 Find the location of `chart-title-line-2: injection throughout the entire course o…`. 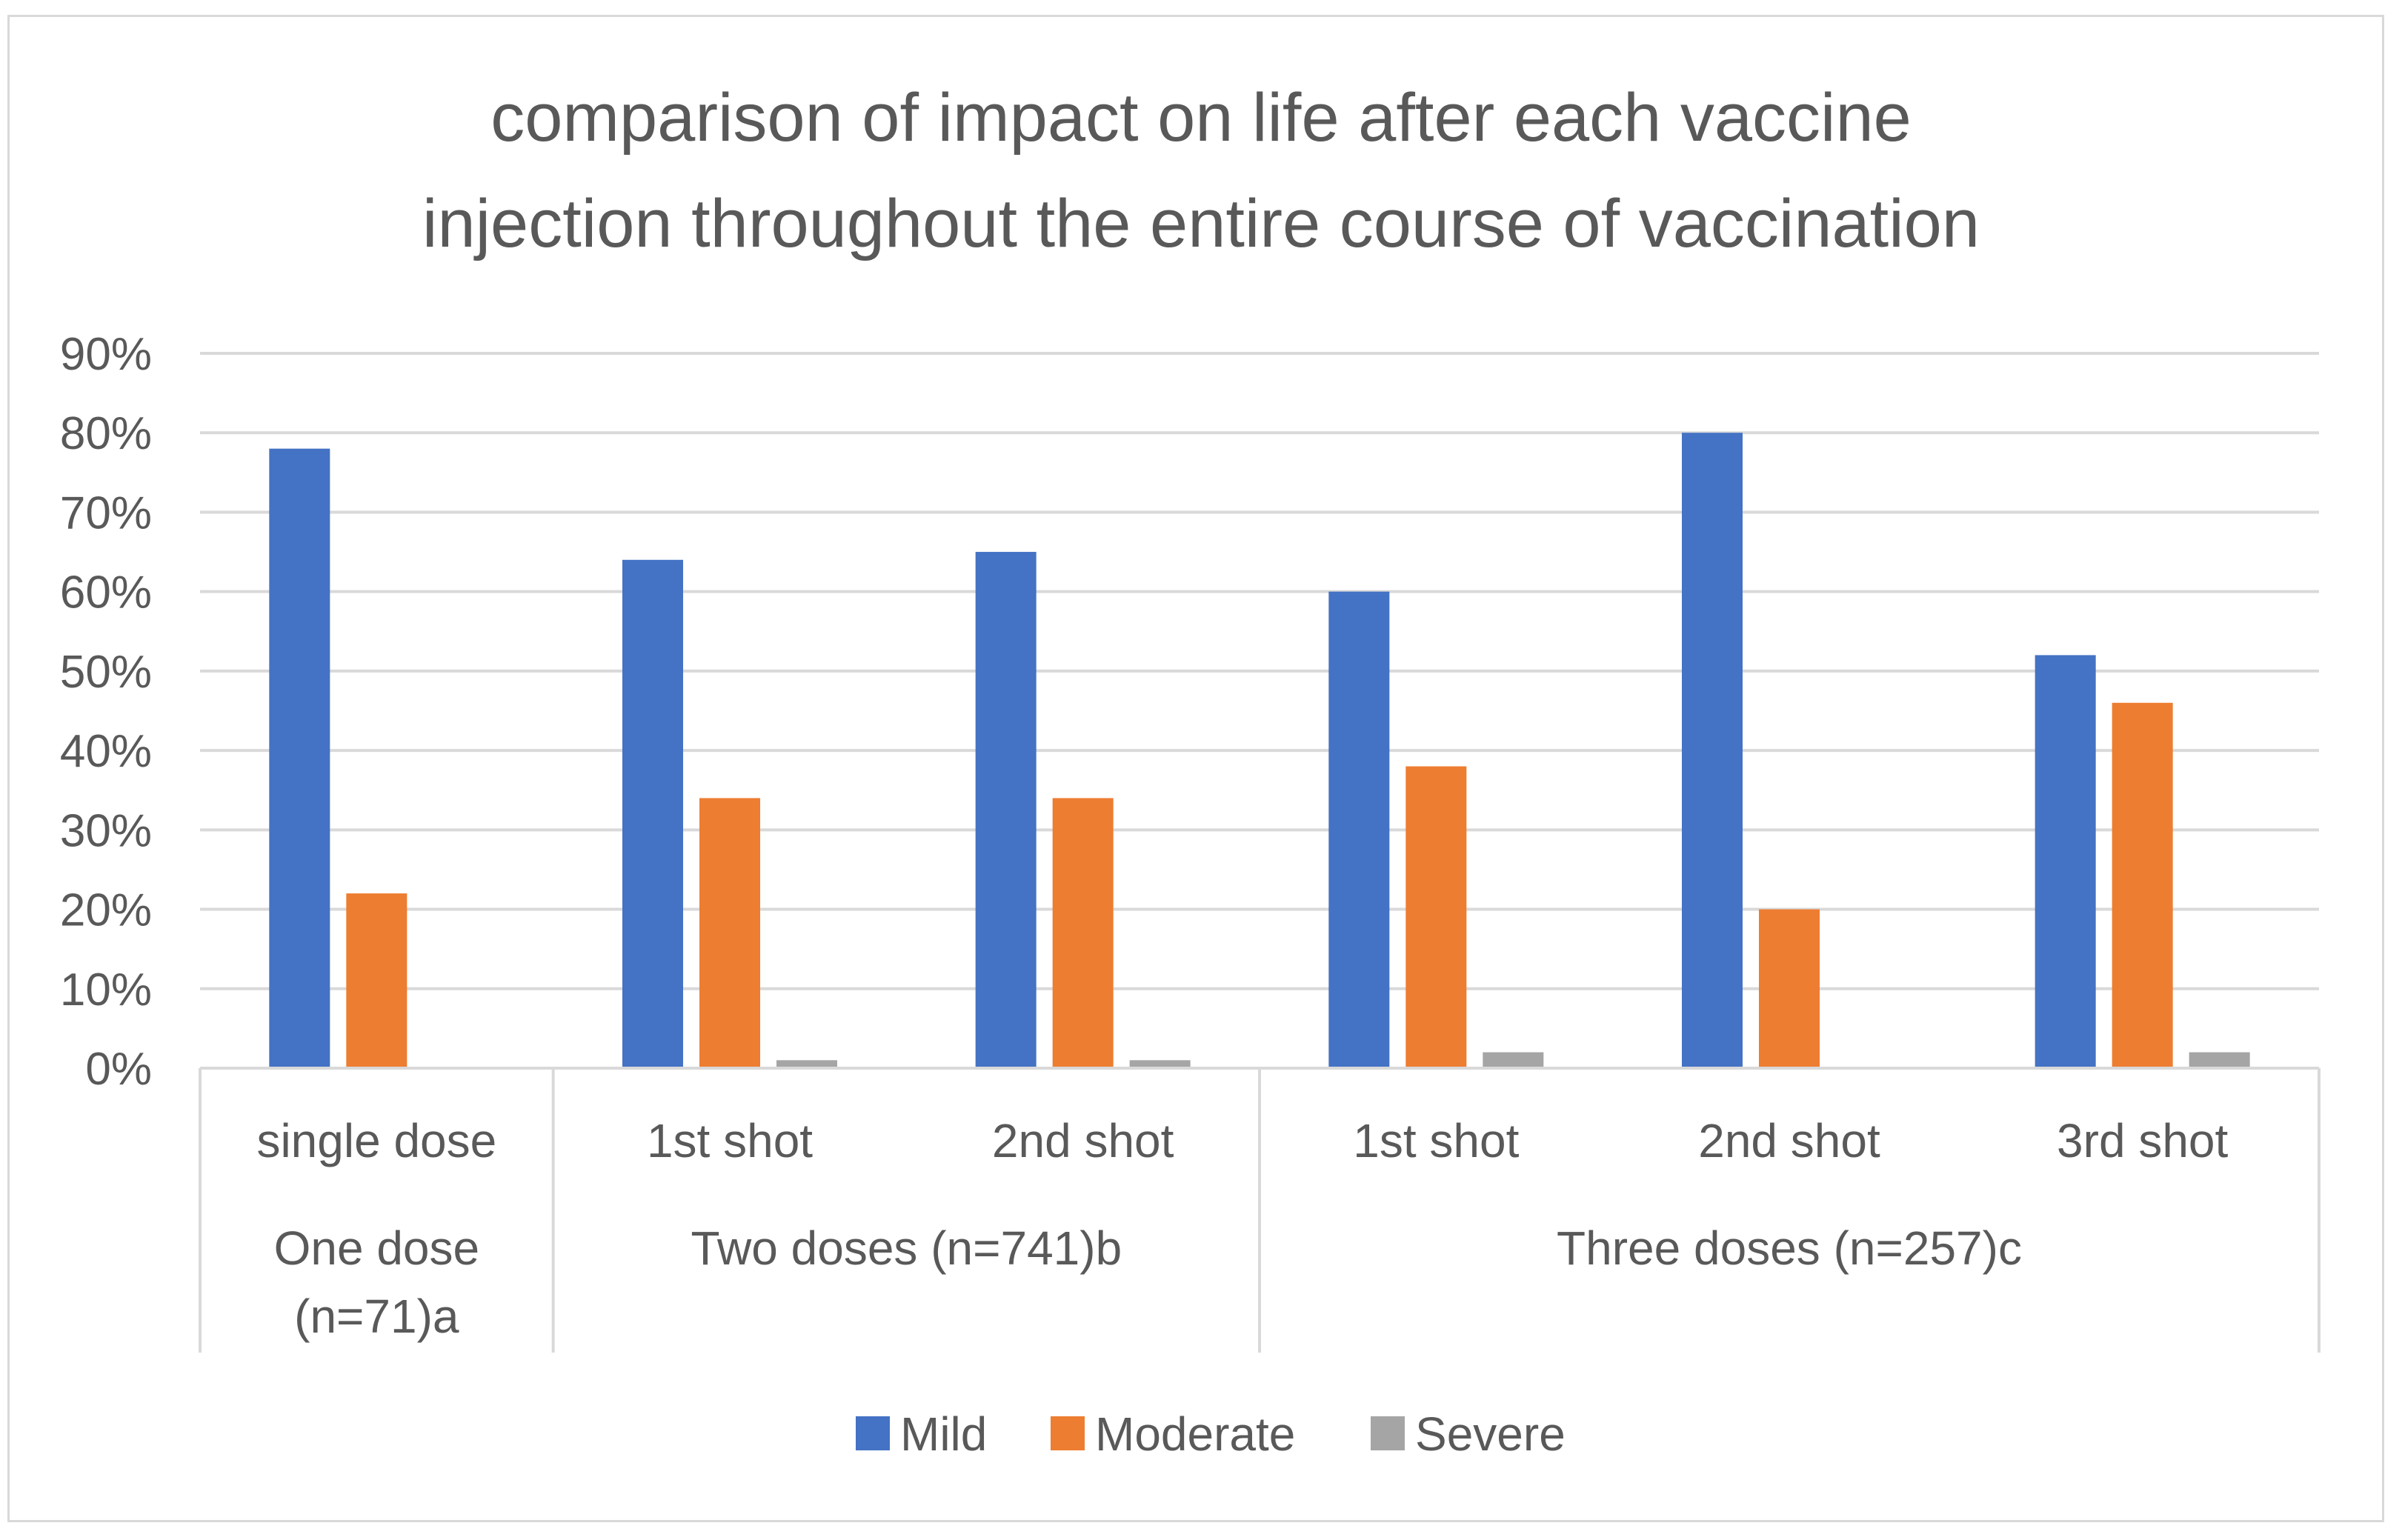

chart-title-line-2: injection throughout the entire course o… is located at coordinates (1201, 223).